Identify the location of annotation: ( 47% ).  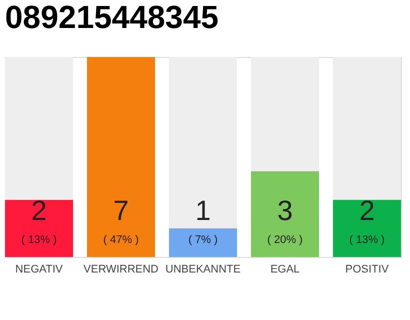
(121, 240).